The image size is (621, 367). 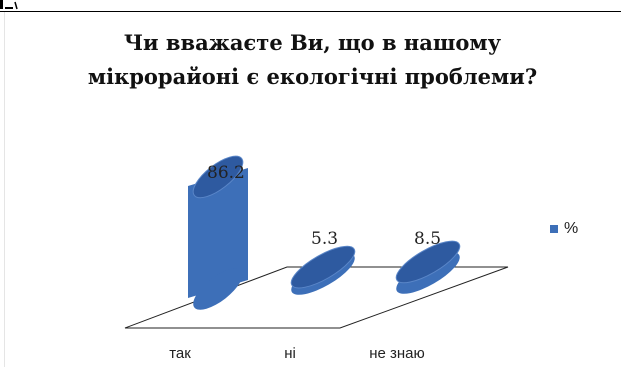 I want to click on category-label-1: ні, so click(x=290, y=353).